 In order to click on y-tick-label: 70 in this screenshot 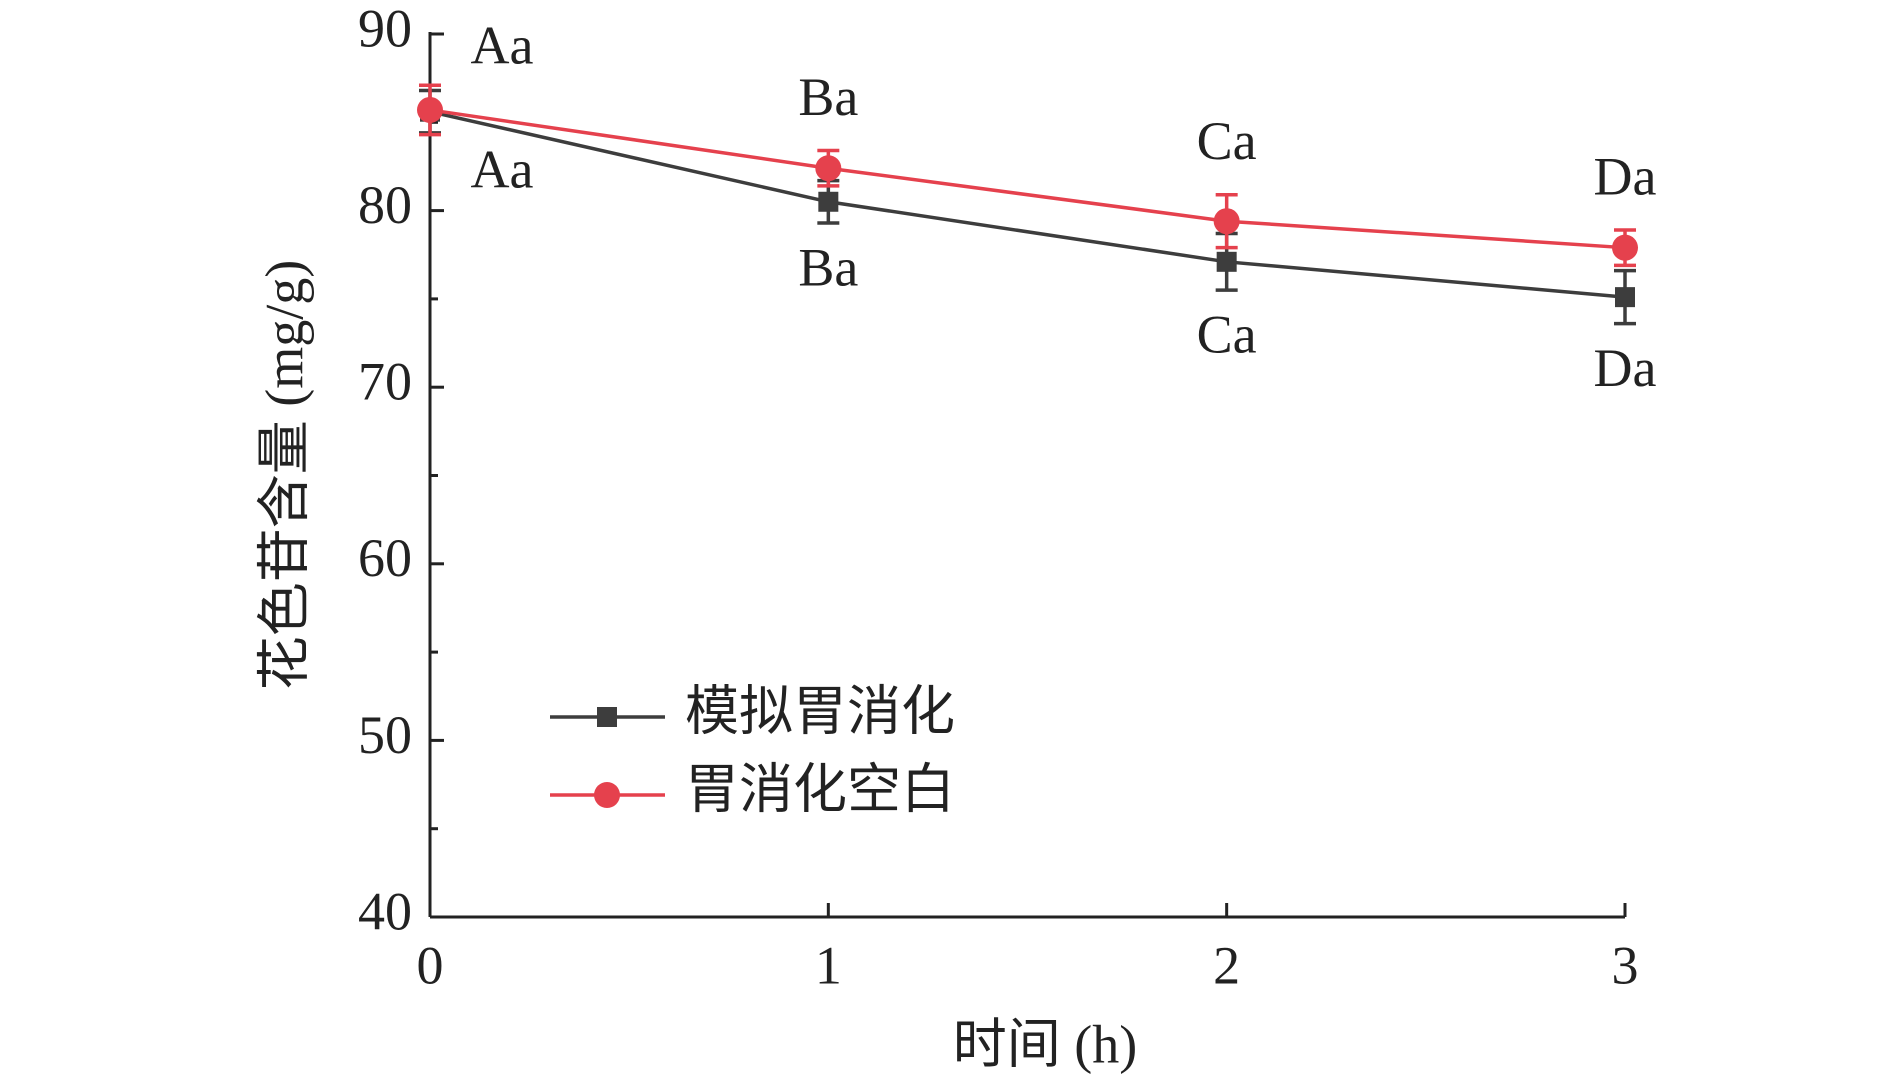, I will do `click(385, 382)`.